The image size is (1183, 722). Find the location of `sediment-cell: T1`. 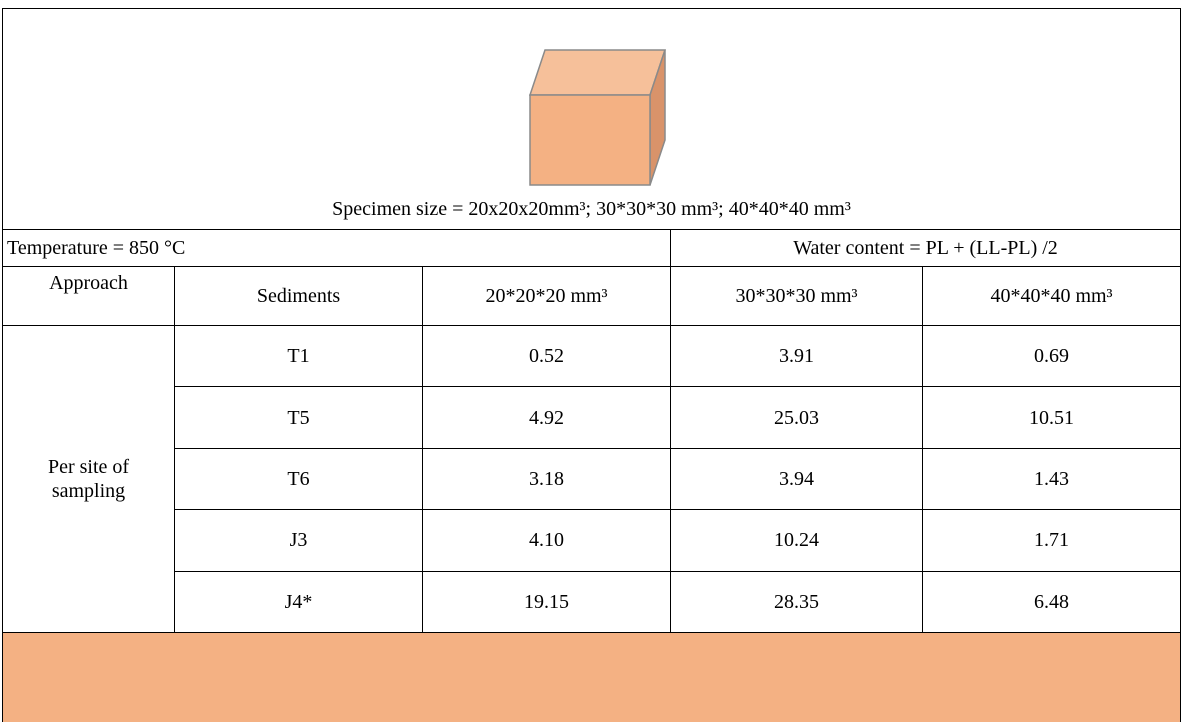

sediment-cell: T1 is located at coordinates (298, 356).